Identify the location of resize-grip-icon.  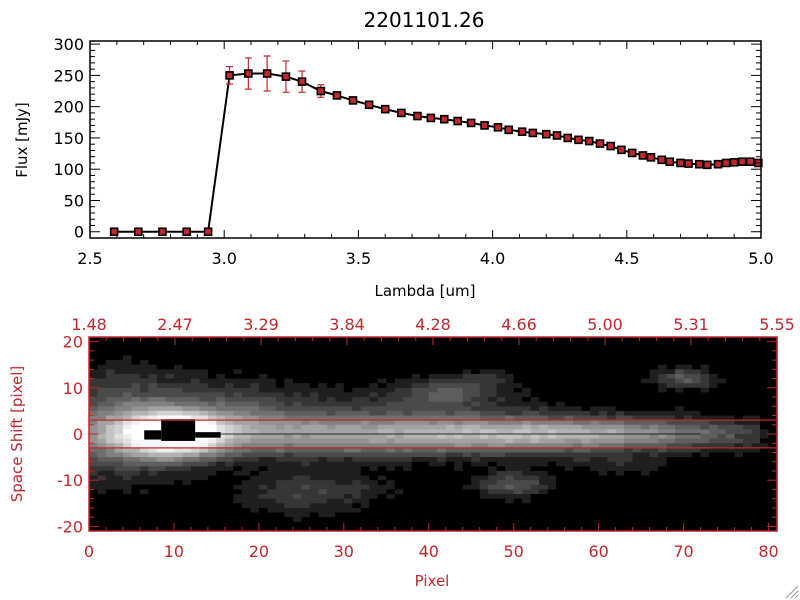
(792, 592).